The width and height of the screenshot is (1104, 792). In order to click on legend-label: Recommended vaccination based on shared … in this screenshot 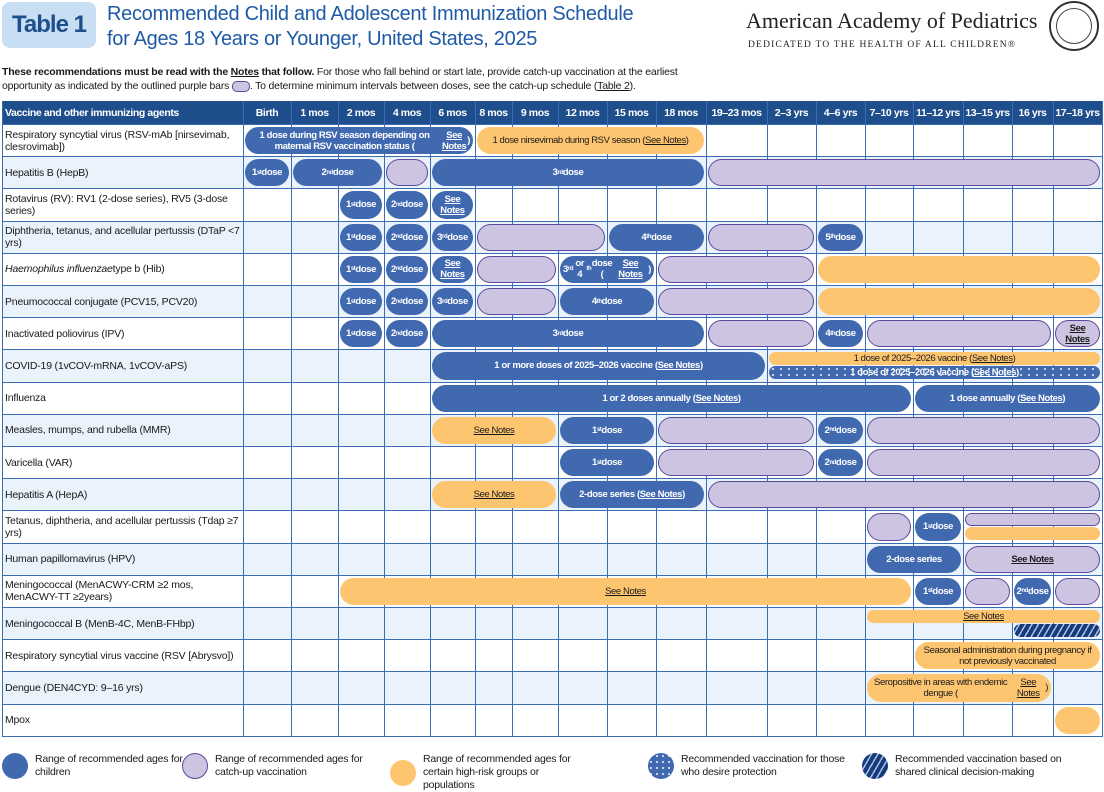, I will do `click(978, 765)`.